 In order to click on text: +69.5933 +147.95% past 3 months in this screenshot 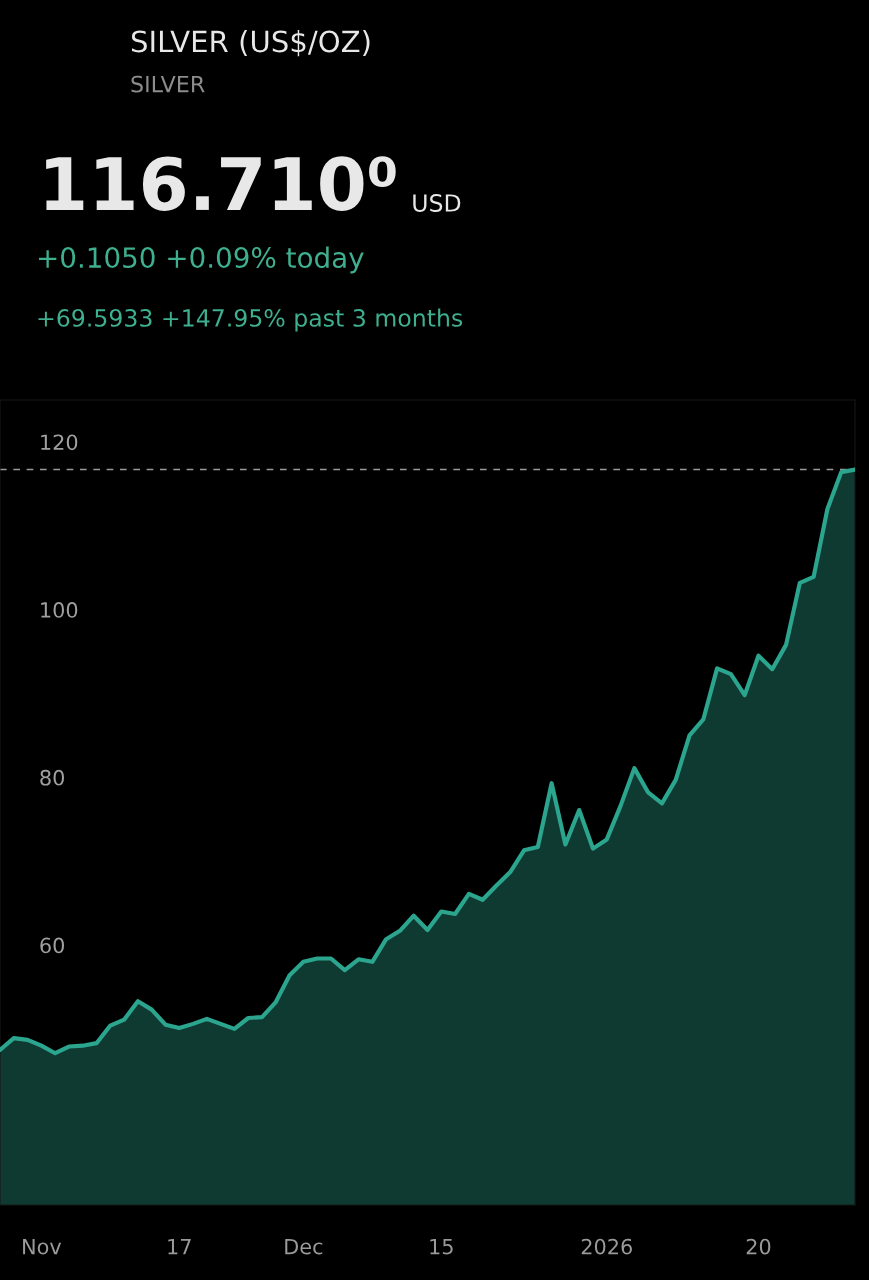, I will do `click(250, 320)`.